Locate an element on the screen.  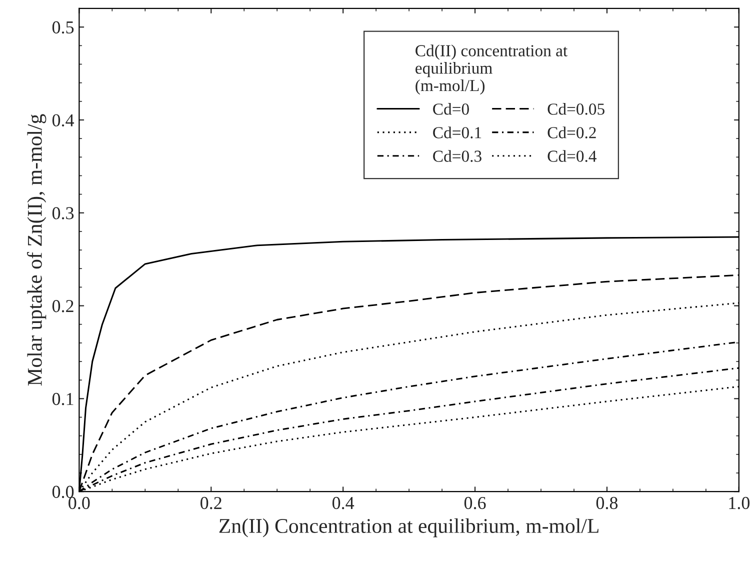
y-tick-label: 0.3 is located at coordinates (63, 213).